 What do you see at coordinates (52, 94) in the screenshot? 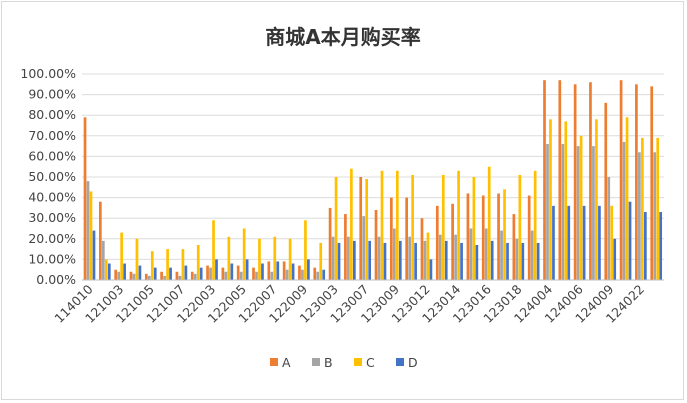
I see `y-tick-label: 90.00%` at bounding box center [52, 94].